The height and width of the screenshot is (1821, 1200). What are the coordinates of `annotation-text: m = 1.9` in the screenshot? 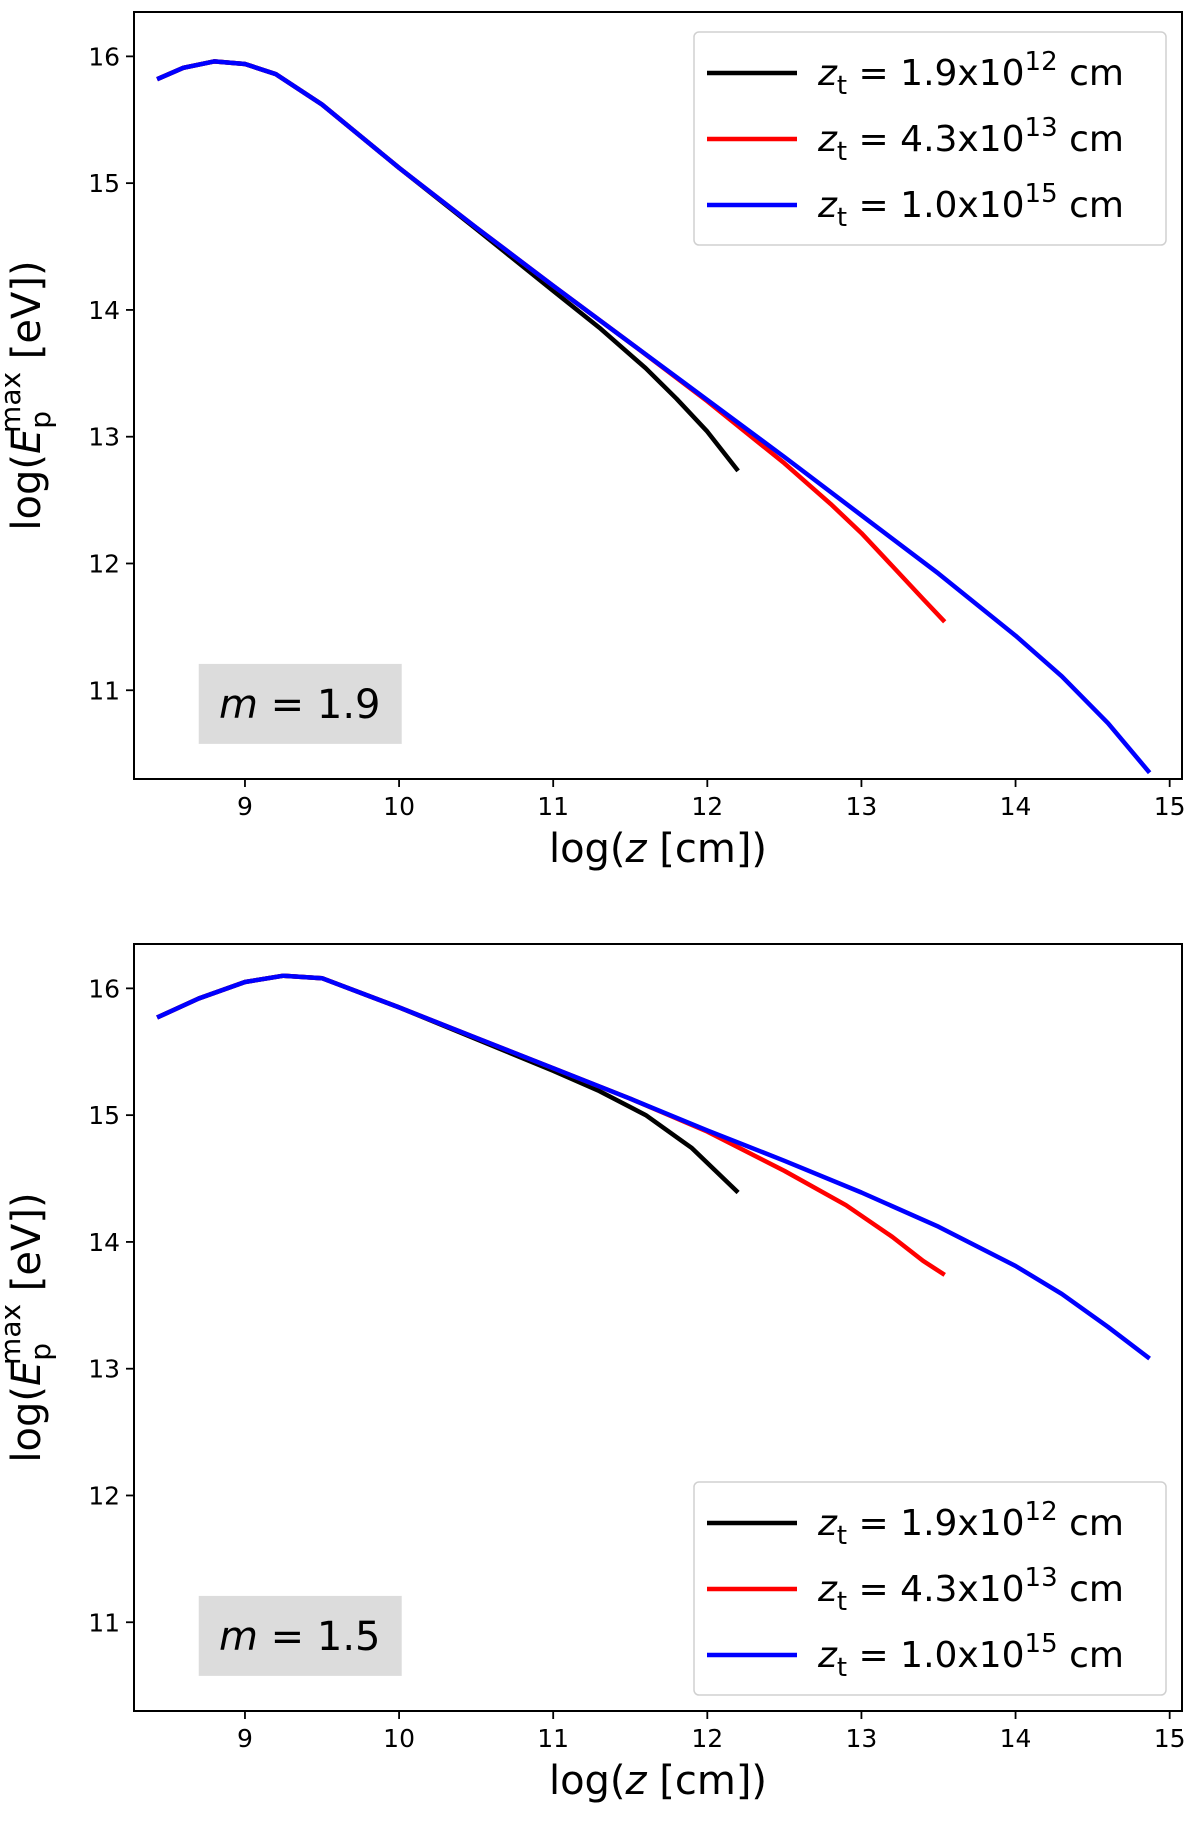 It's located at (300, 705).